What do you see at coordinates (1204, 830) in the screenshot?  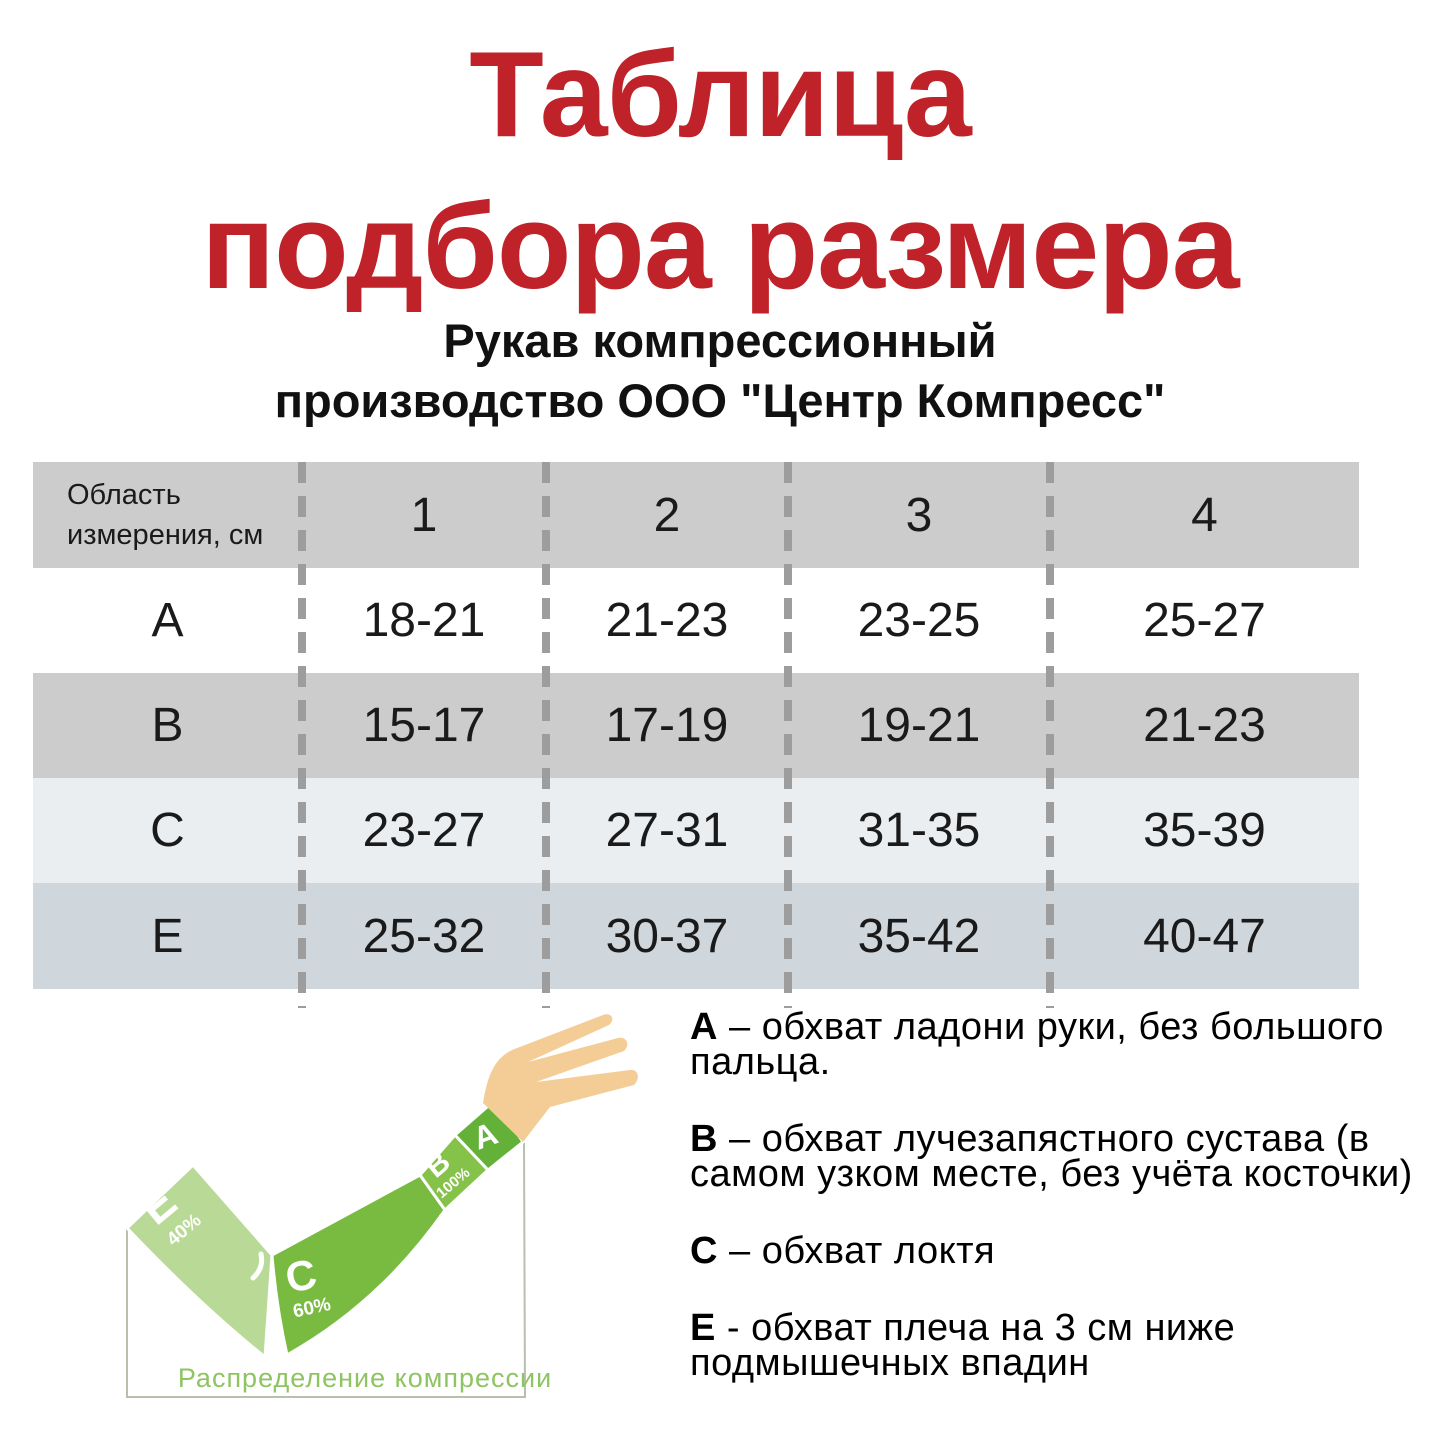 I see `table-cell-c4: 35-39` at bounding box center [1204, 830].